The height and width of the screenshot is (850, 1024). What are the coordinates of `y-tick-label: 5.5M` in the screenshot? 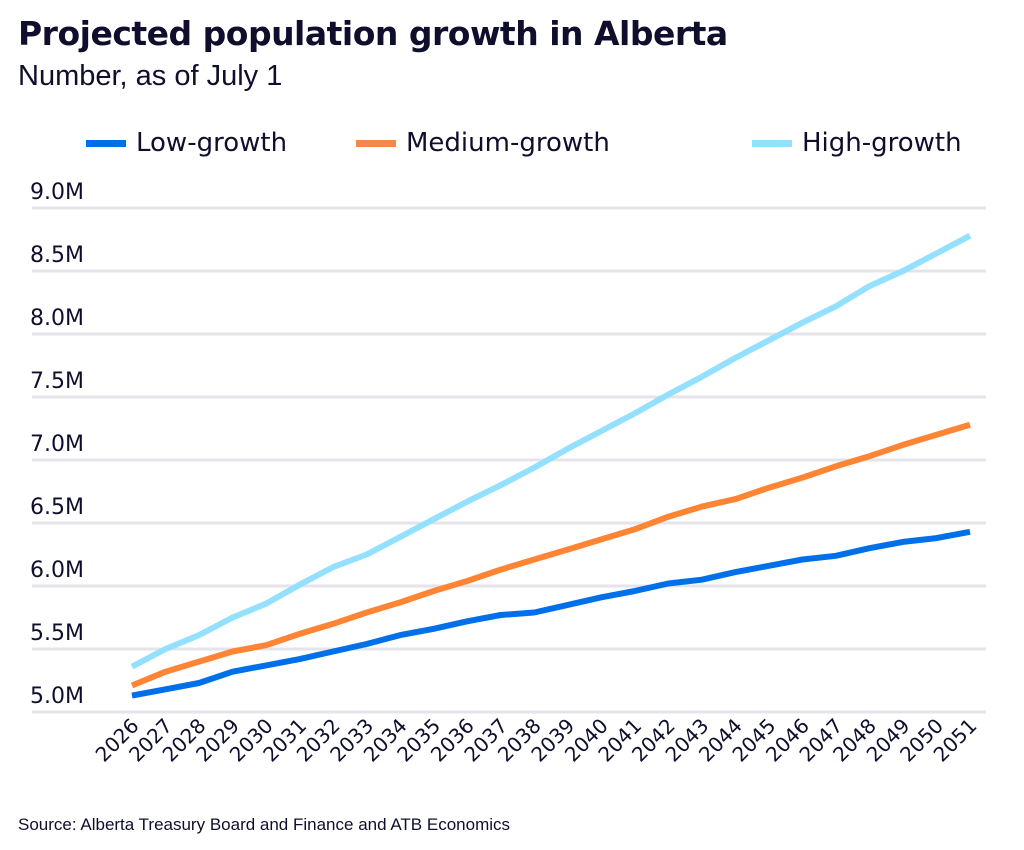 It's located at (57, 633).